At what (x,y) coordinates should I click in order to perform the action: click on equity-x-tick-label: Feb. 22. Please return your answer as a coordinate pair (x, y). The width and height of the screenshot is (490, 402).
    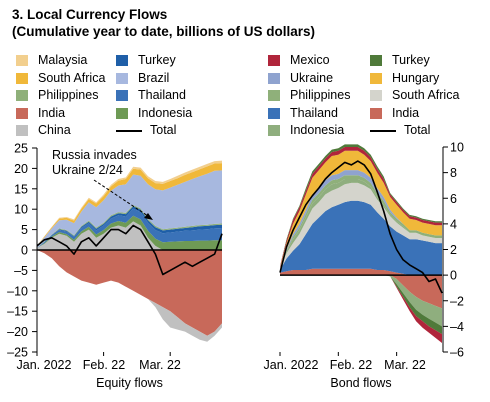
    Looking at the image, I should click on (104, 365).